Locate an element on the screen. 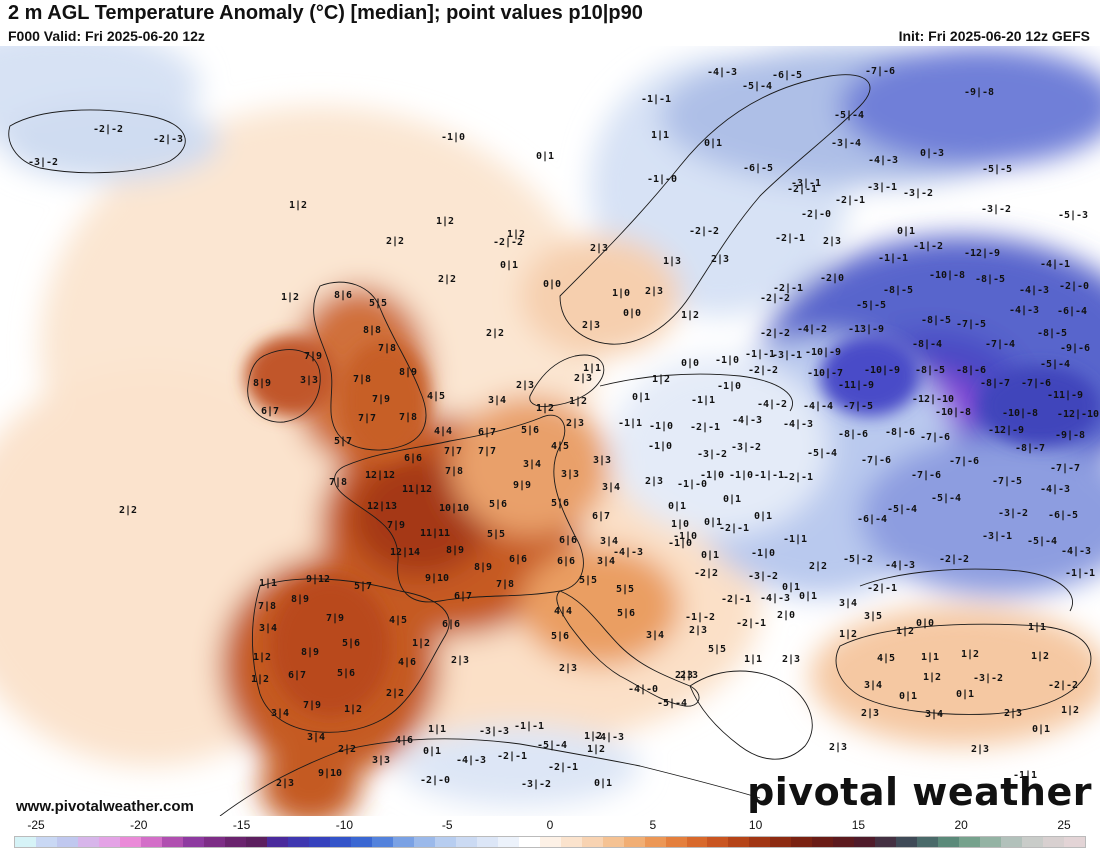 This screenshot has width=1100, height=850. balkans-coast is located at coordinates (751, 715).